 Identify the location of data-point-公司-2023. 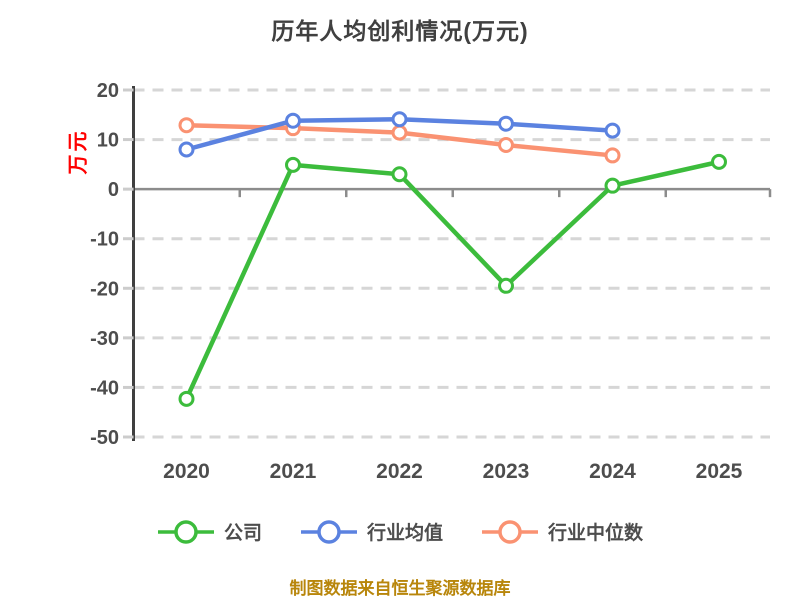
(506, 285).